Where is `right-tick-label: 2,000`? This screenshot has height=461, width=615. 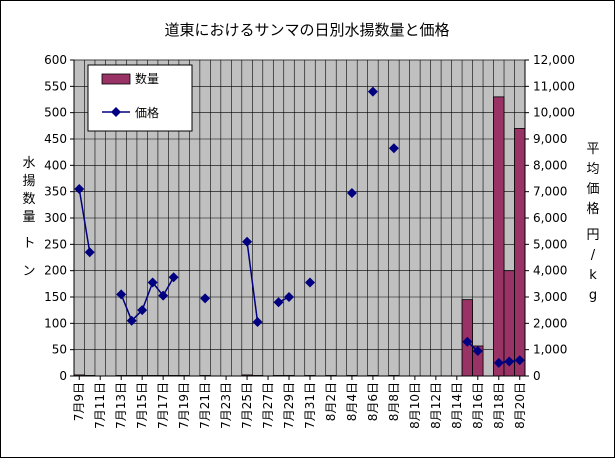
right-tick-label: 2,000 is located at coordinates (550, 323).